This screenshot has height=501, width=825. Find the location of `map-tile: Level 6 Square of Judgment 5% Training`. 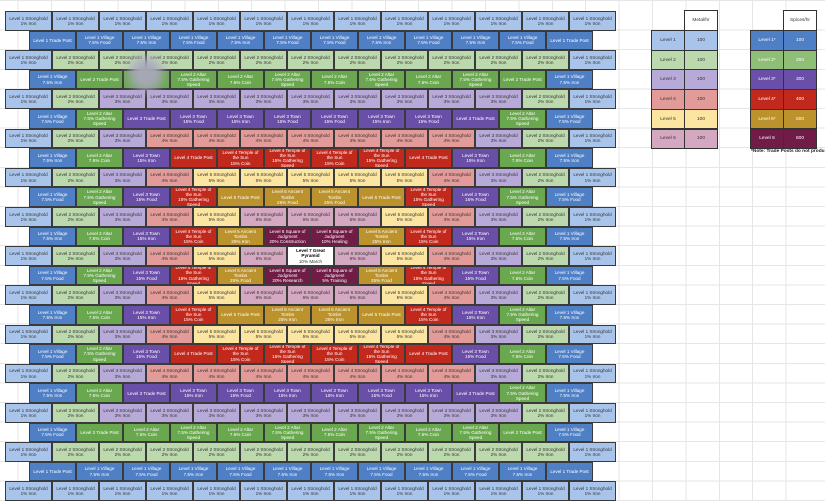

map-tile: Level 6 Square of Judgment 5% Training is located at coordinates (334, 275).